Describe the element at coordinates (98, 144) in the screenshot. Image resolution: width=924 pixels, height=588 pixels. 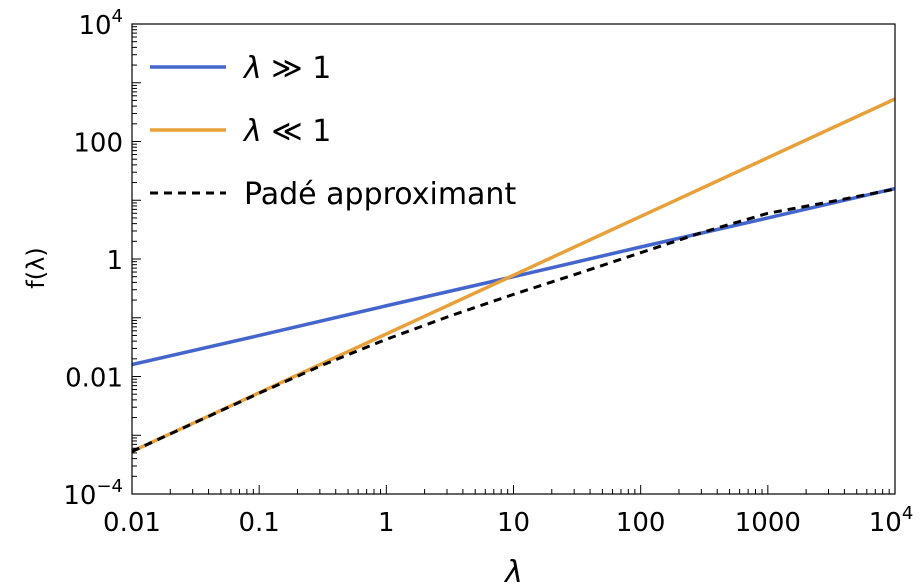
I see `y-tick-label: 100` at that location.